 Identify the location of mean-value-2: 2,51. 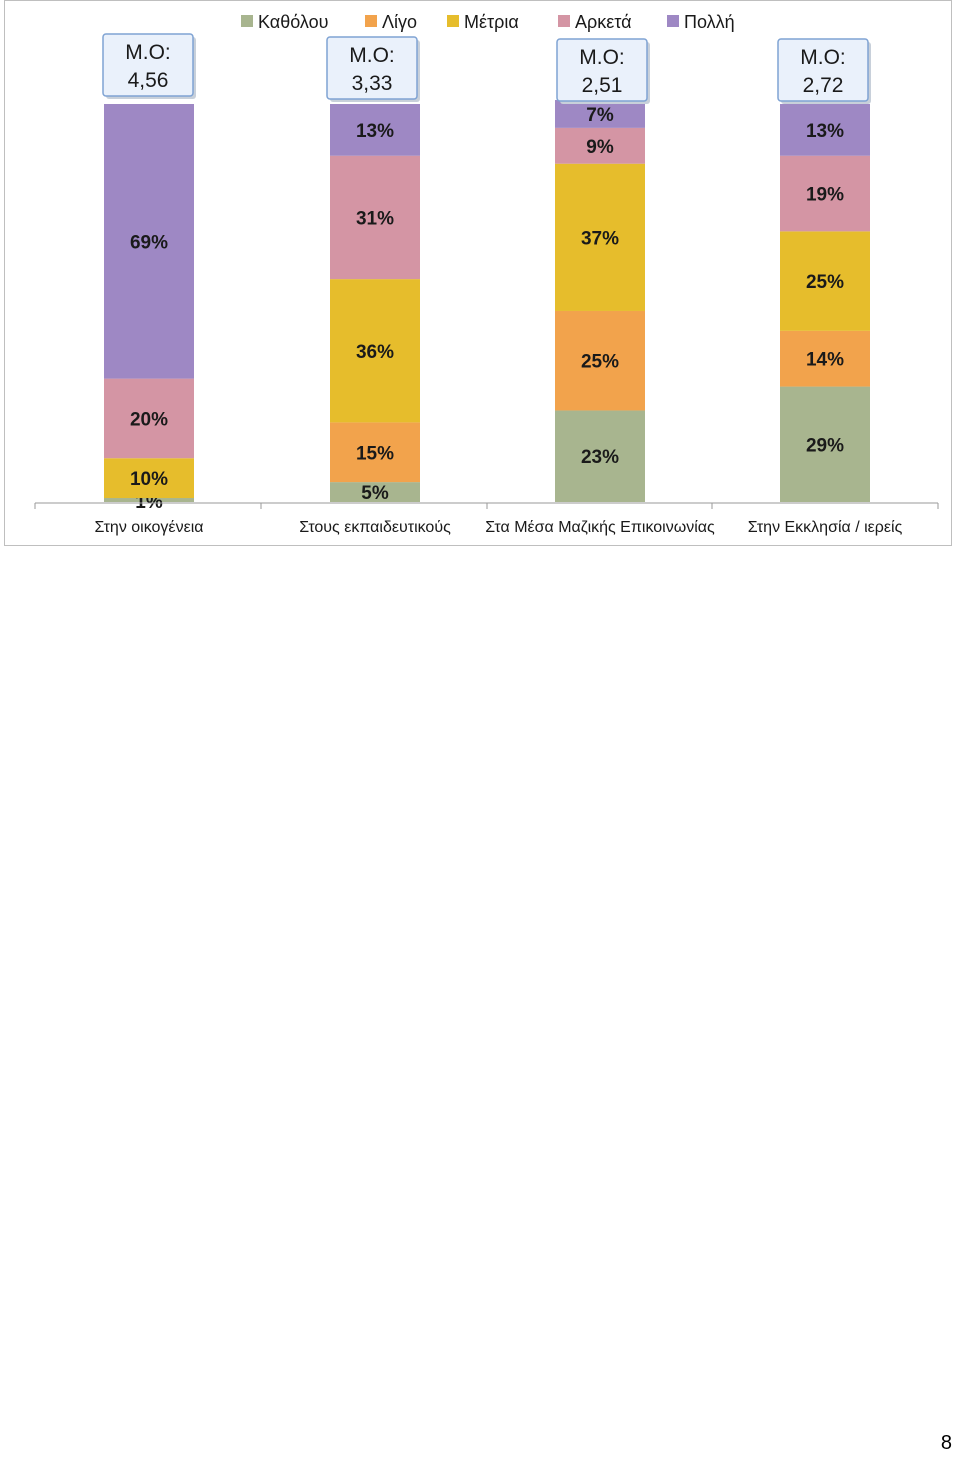
(602, 85).